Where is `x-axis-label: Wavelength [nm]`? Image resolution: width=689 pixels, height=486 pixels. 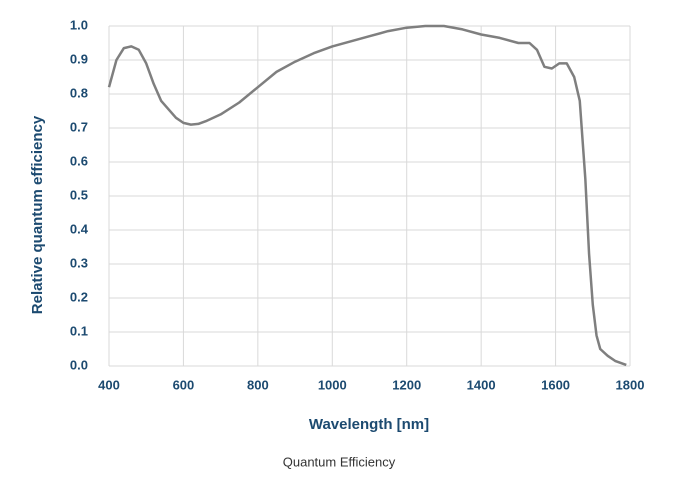
x-axis-label: Wavelength [nm] is located at coordinates (369, 424).